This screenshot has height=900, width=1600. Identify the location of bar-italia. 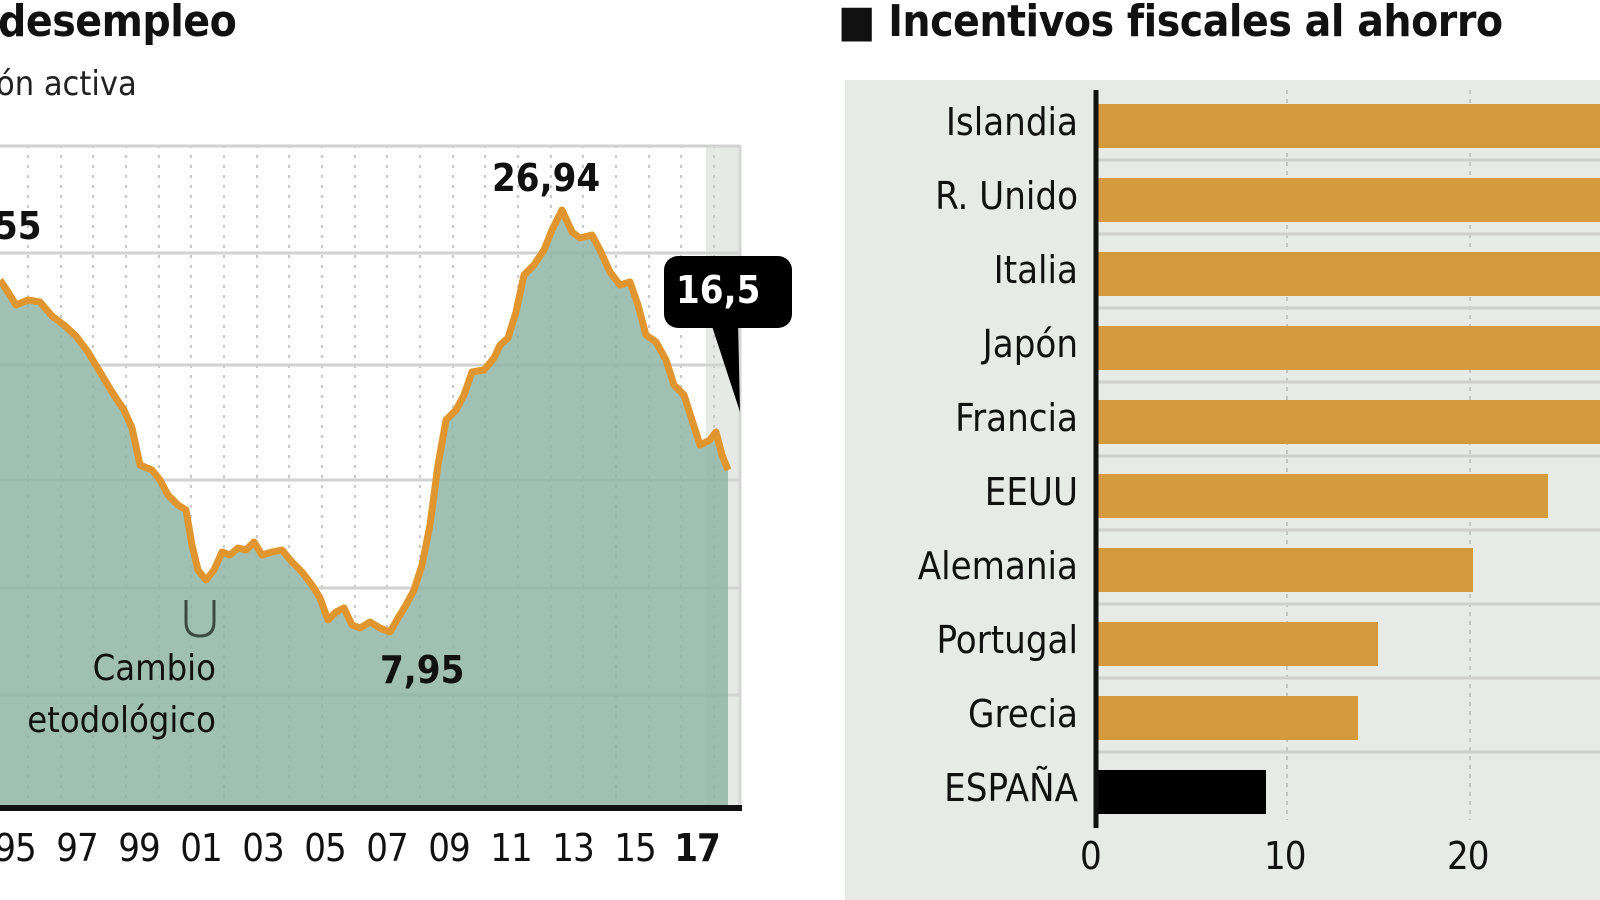
(1349, 274).